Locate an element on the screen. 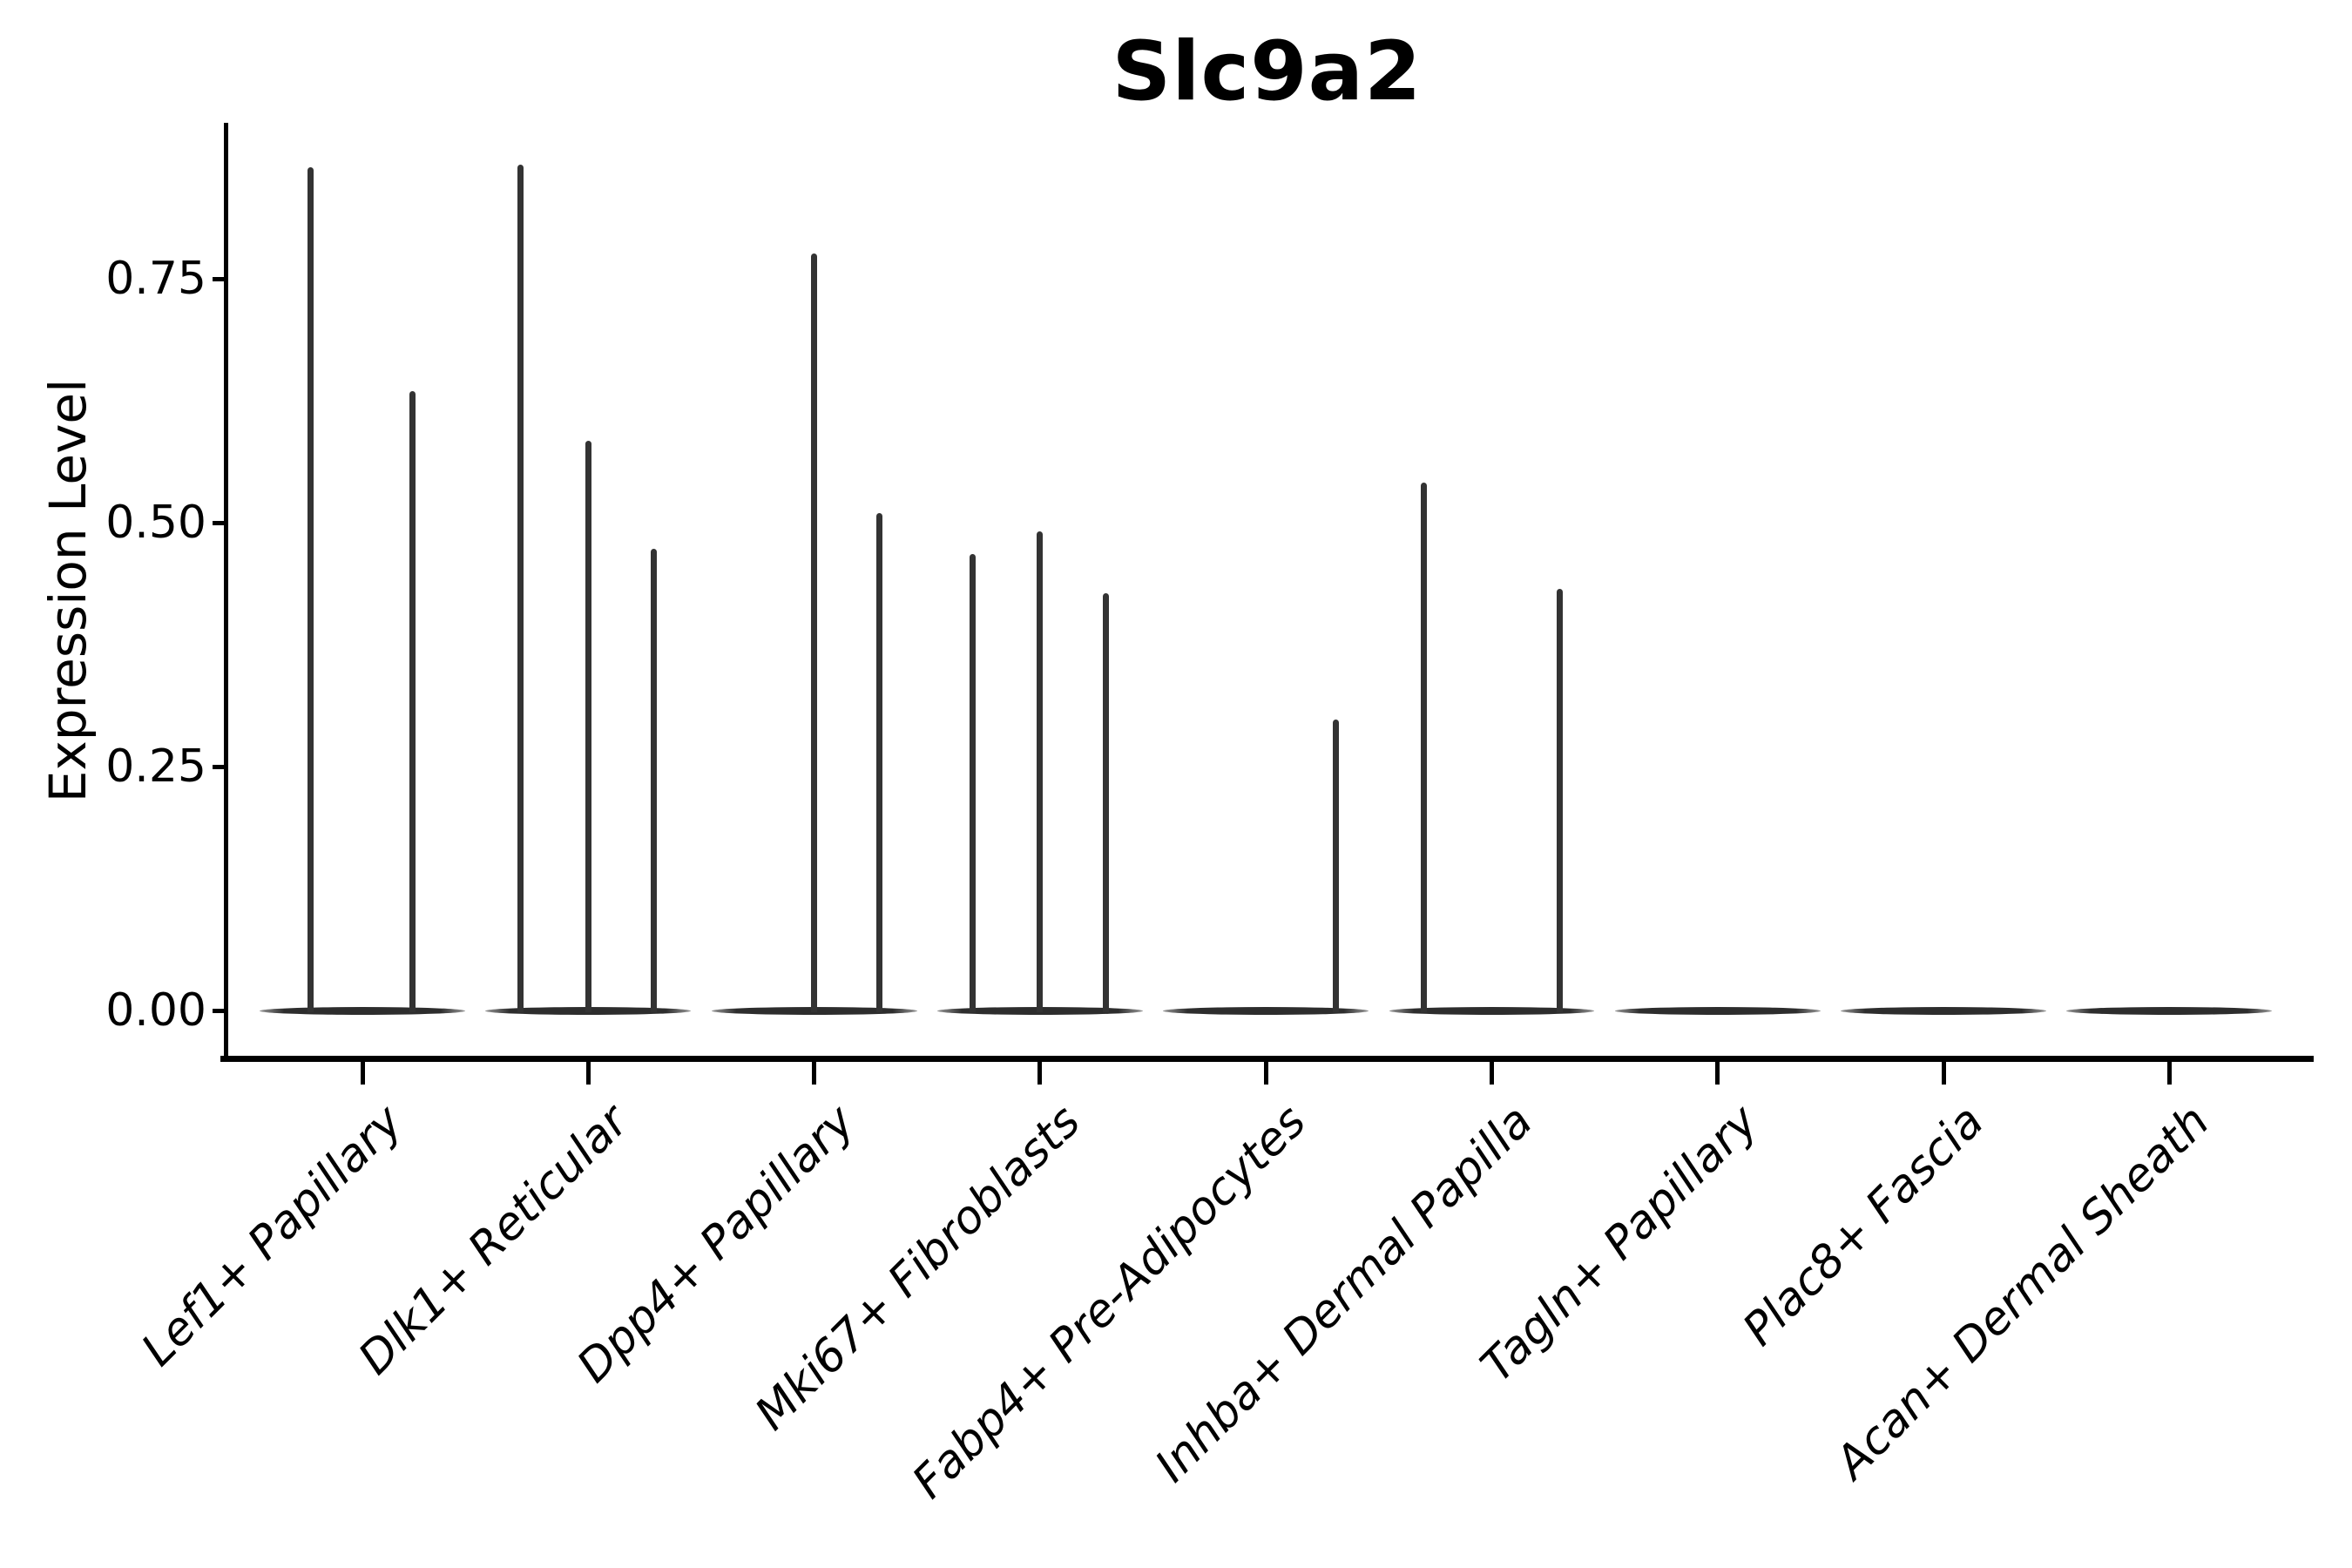 This screenshot has height=1568, width=2352. x-tick-label: Acan+ Dermal Sheath is located at coordinates (2023, 1292).